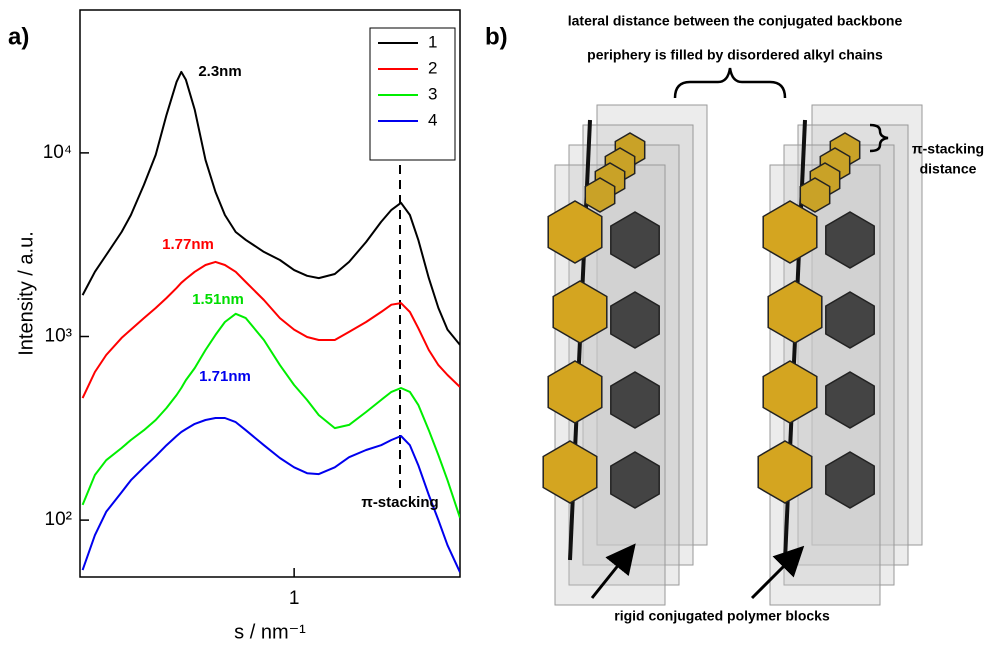 The width and height of the screenshot is (998, 649). Describe the element at coordinates (270, 632) in the screenshot. I see `x-axis-label: s / nm⁻¹` at that location.